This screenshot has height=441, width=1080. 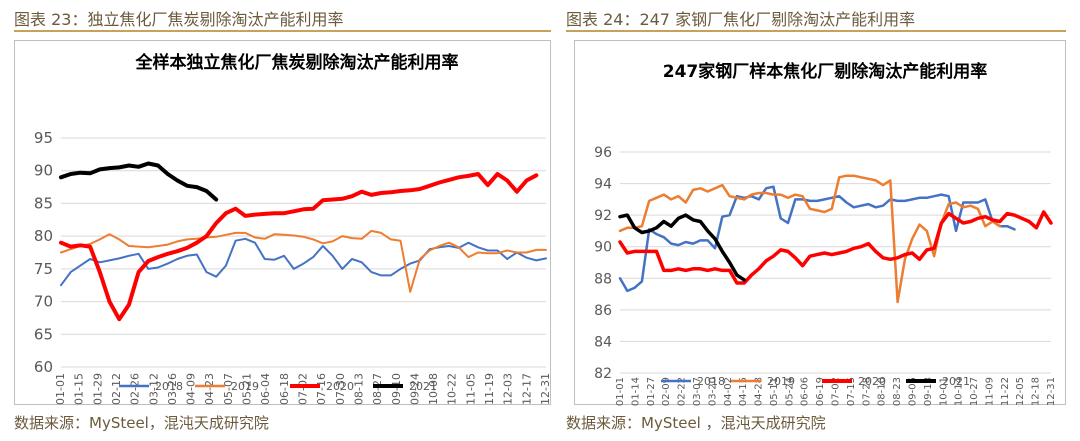 I want to click on x-tick-label: 03-07, so click(x=697, y=391).